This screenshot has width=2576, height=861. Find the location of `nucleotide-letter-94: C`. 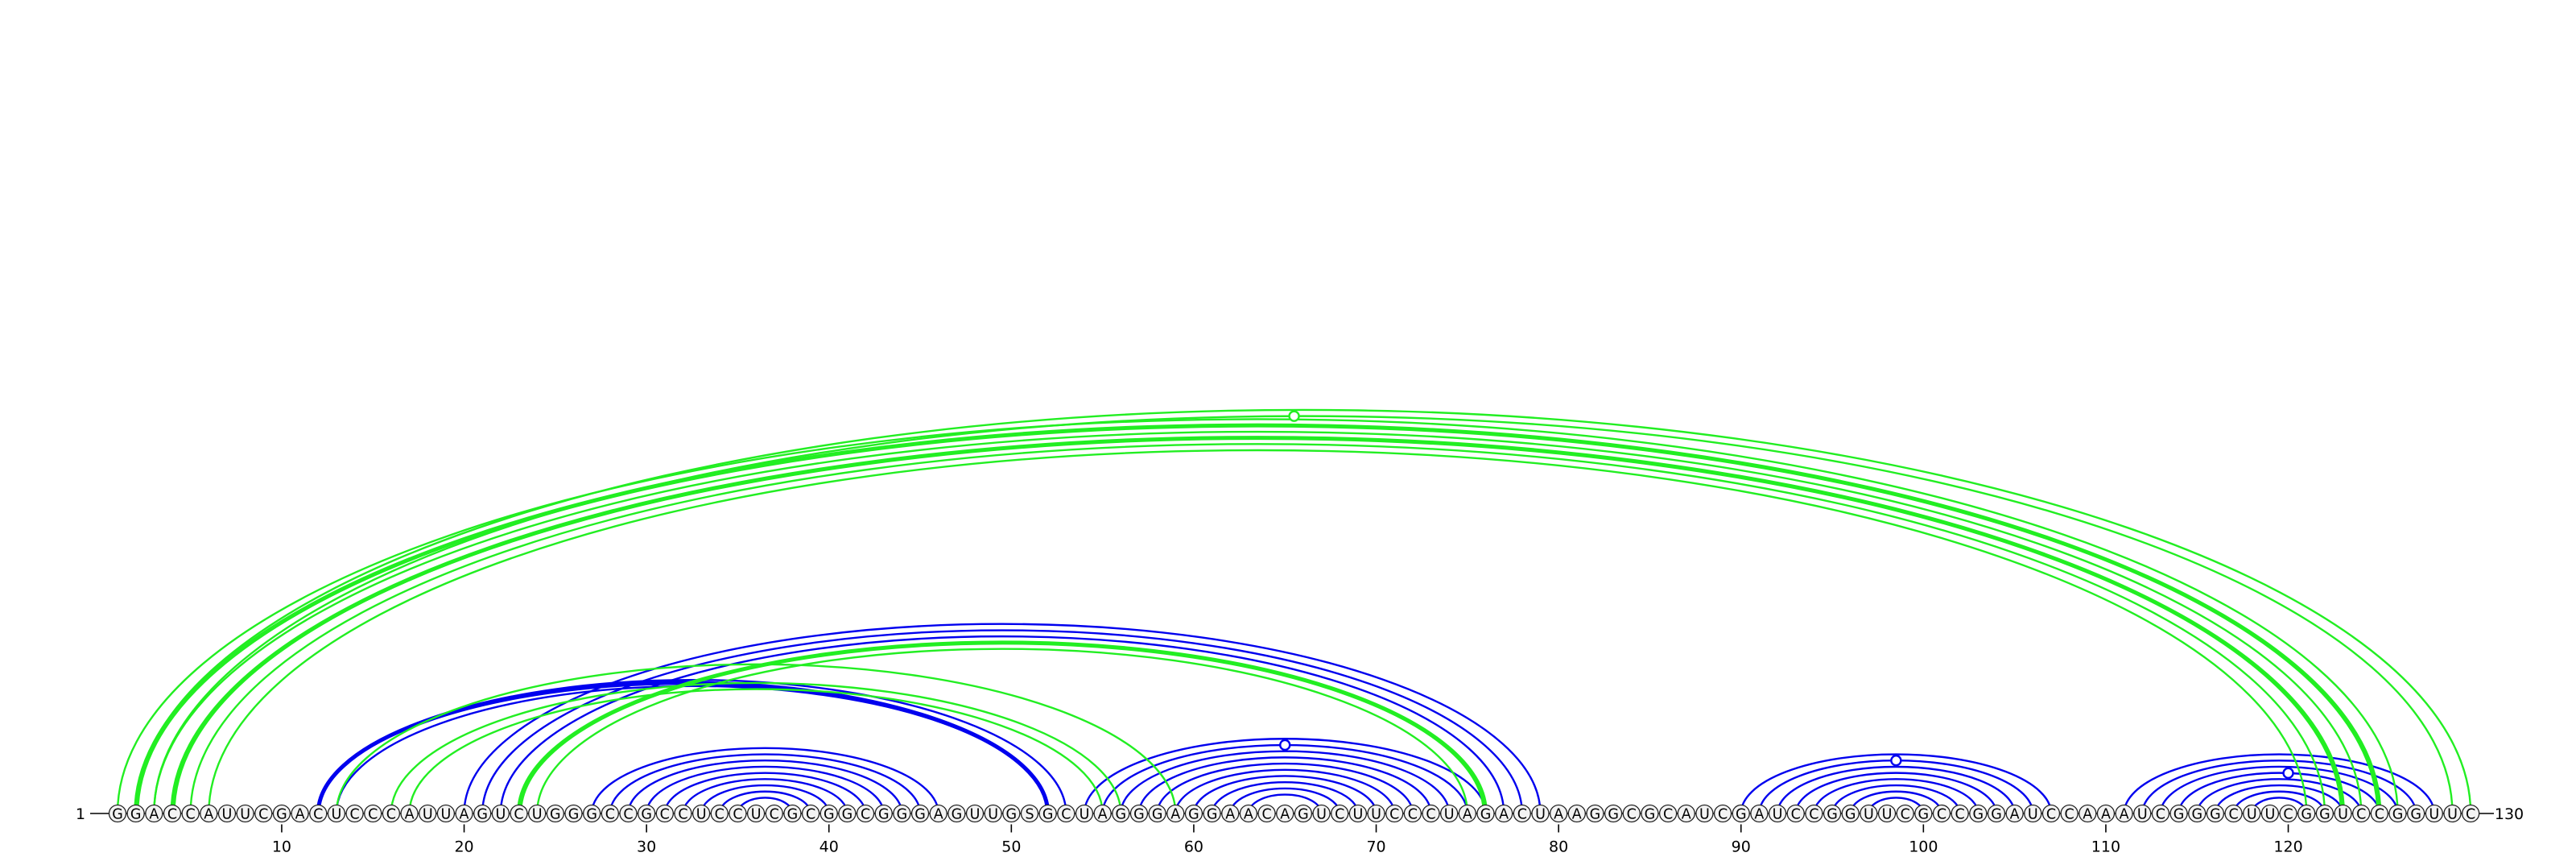

nucleotide-letter-94: C is located at coordinates (1813, 815).